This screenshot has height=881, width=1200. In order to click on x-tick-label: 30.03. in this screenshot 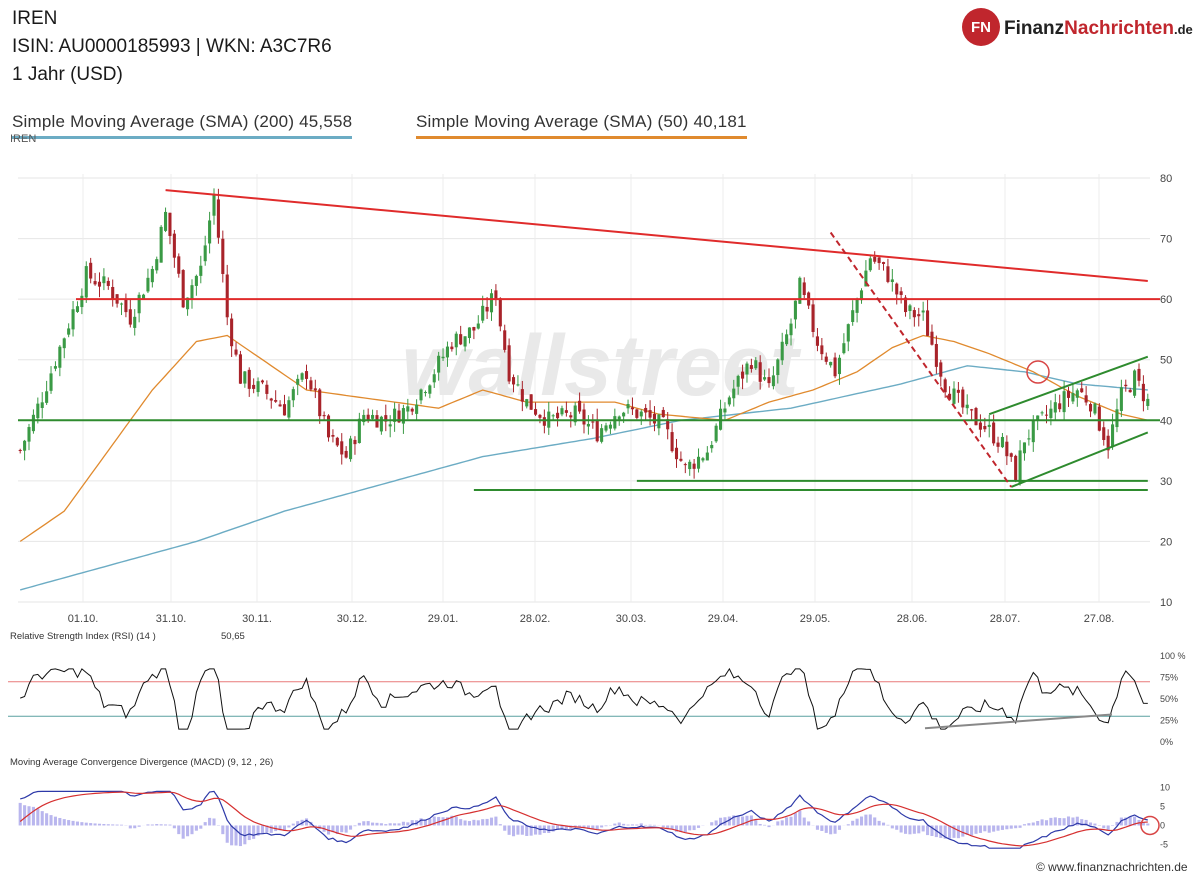, I will do `click(631, 619)`.